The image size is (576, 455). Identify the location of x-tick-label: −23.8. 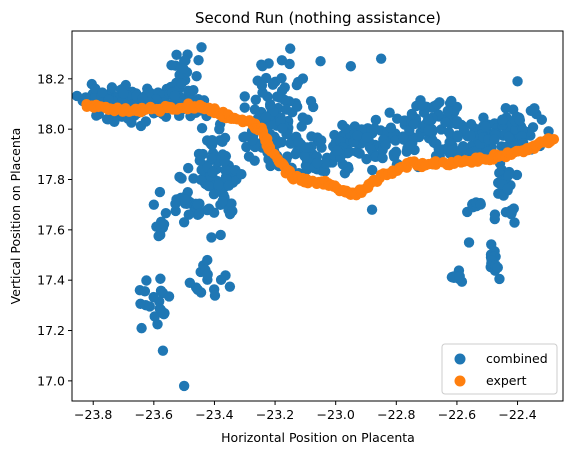
(93, 414).